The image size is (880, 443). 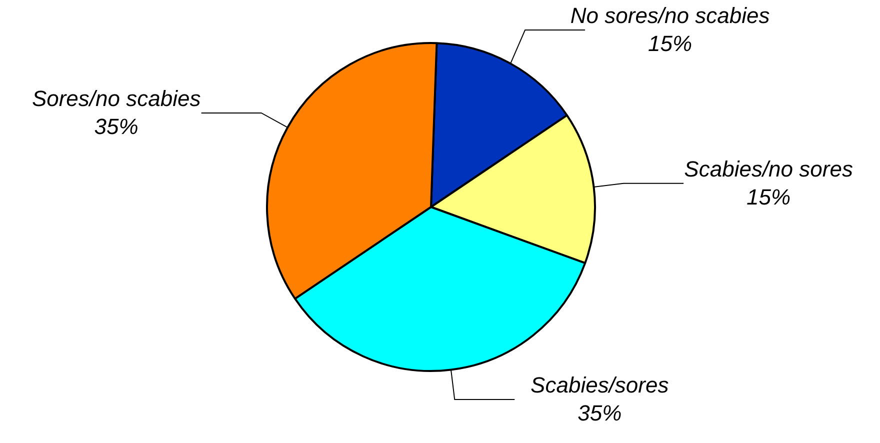 I want to click on slice-label: No sores/no scabies, so click(x=670, y=15).